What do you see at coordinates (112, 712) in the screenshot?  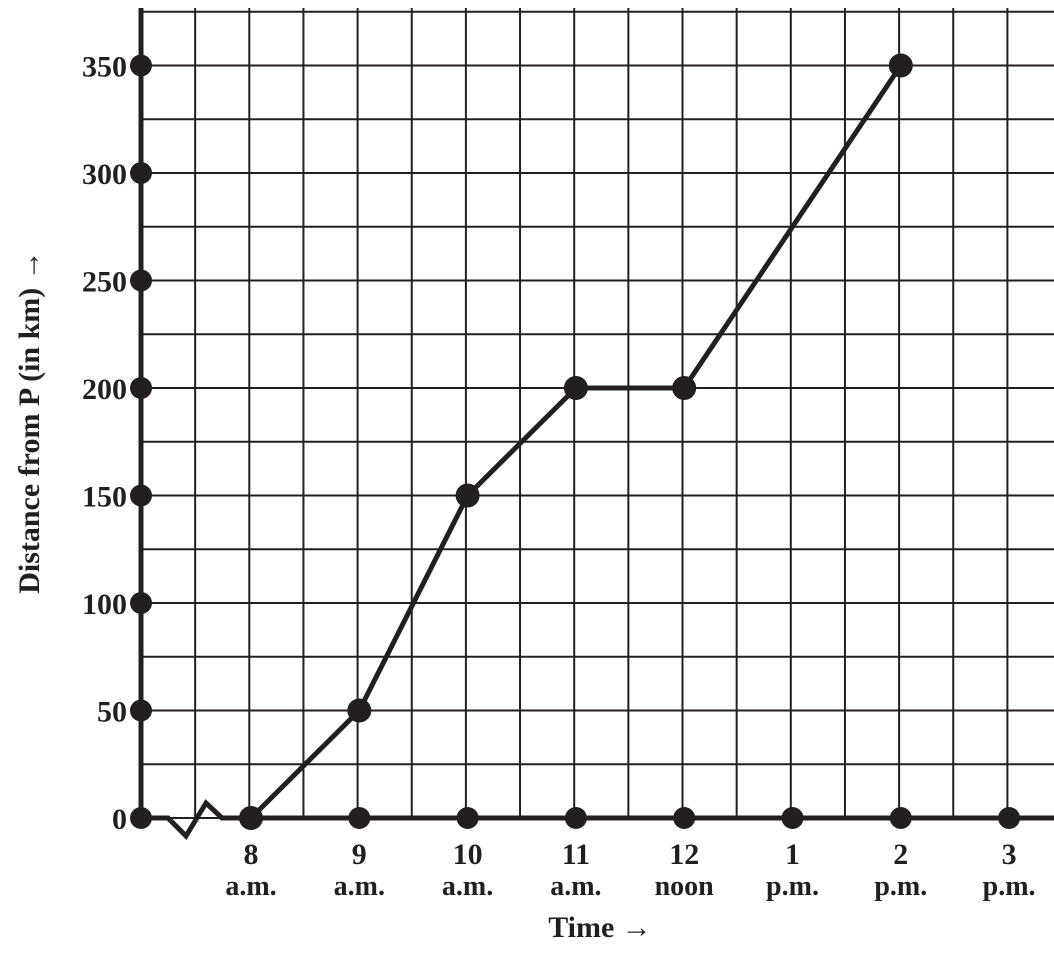 I see `y-tick-label: 50` at bounding box center [112, 712].